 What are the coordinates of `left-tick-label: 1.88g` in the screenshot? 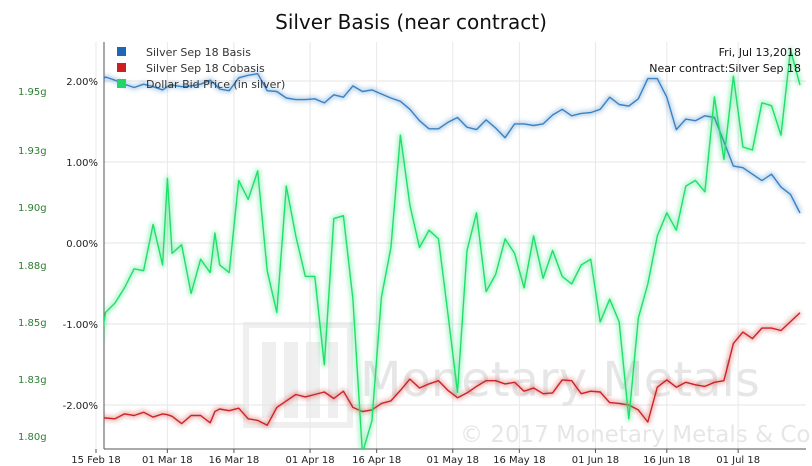 It's located at (32, 266).